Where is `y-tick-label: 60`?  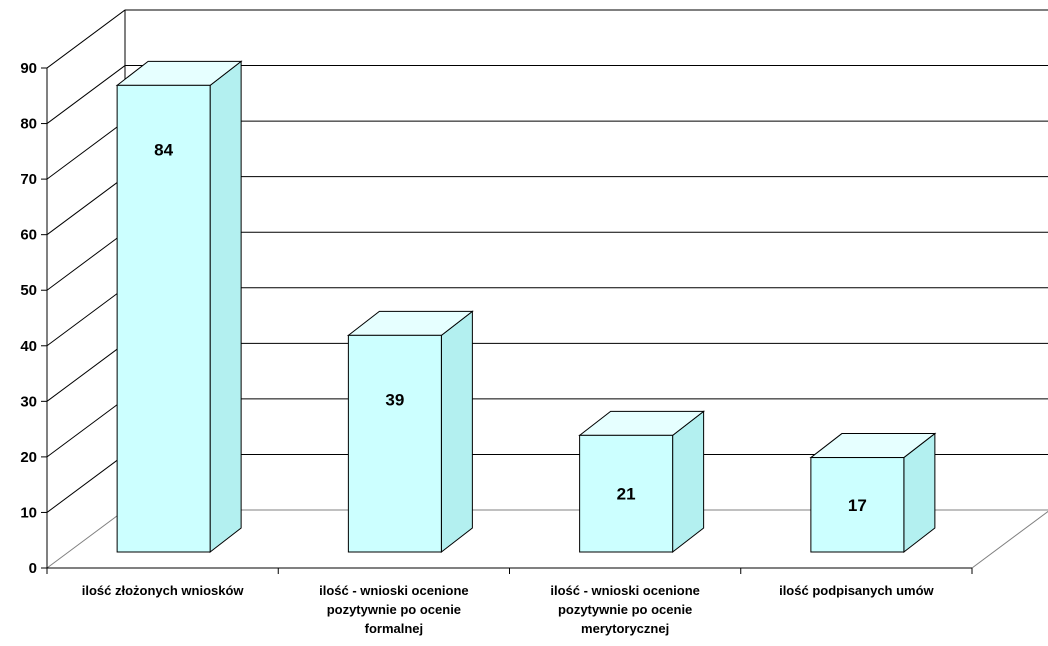
y-tick-label: 60 is located at coordinates (28, 235).